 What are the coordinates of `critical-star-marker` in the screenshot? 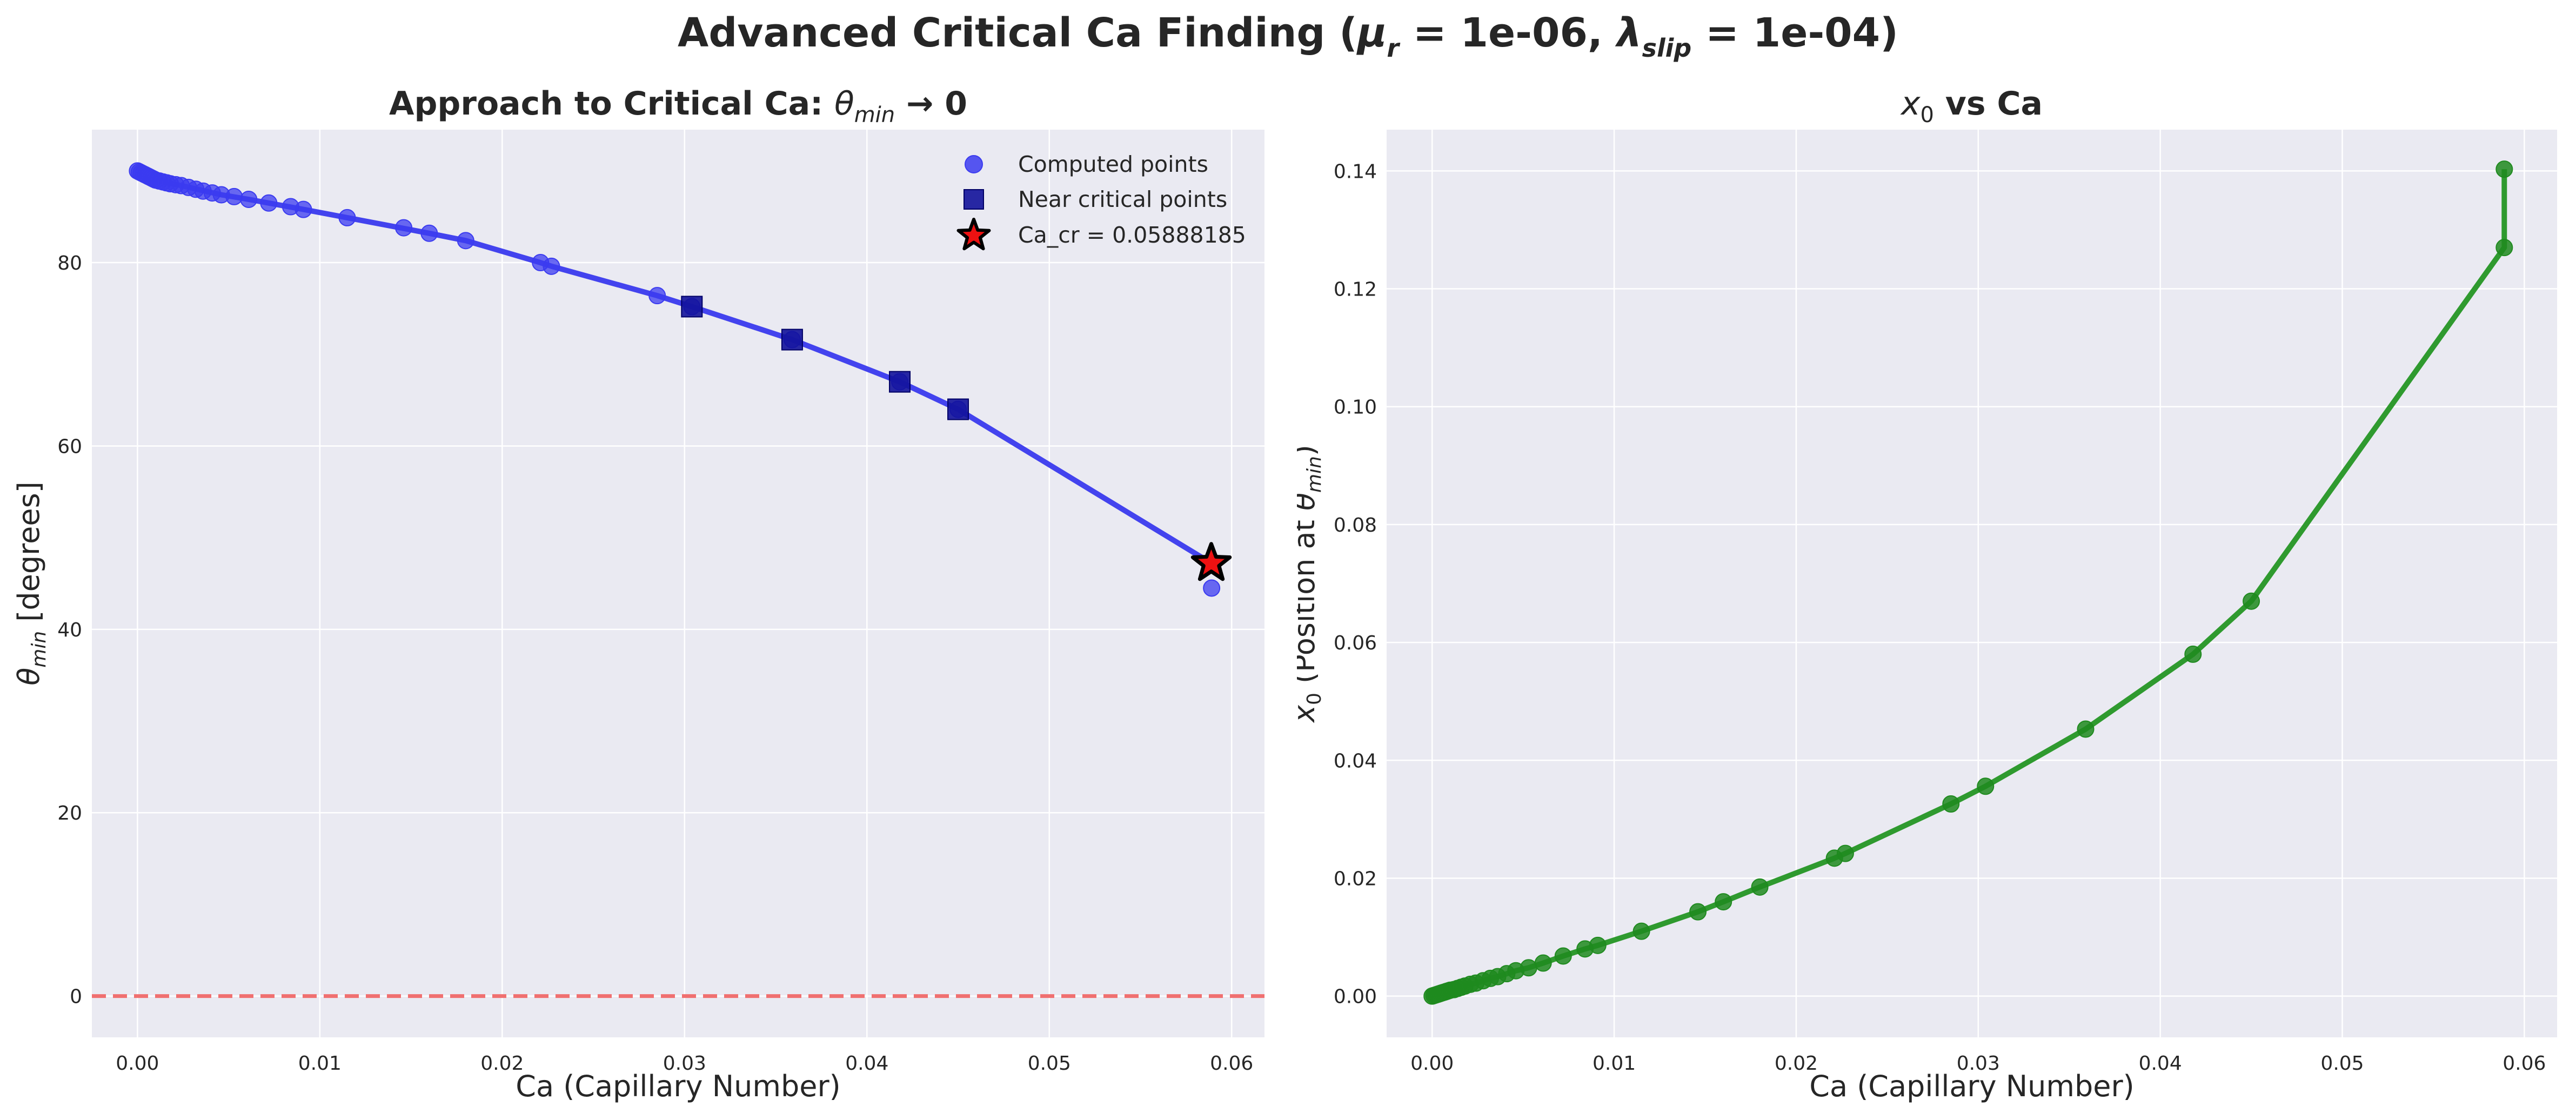 It's located at (1211, 562).